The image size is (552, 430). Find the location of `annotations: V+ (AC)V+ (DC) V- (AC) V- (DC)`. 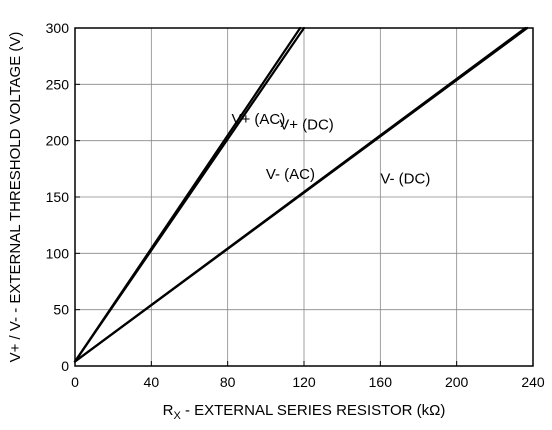

annotations: V+ (AC)V+ (DC) V- (AC) V- (DC) is located at coordinates (330, 149).